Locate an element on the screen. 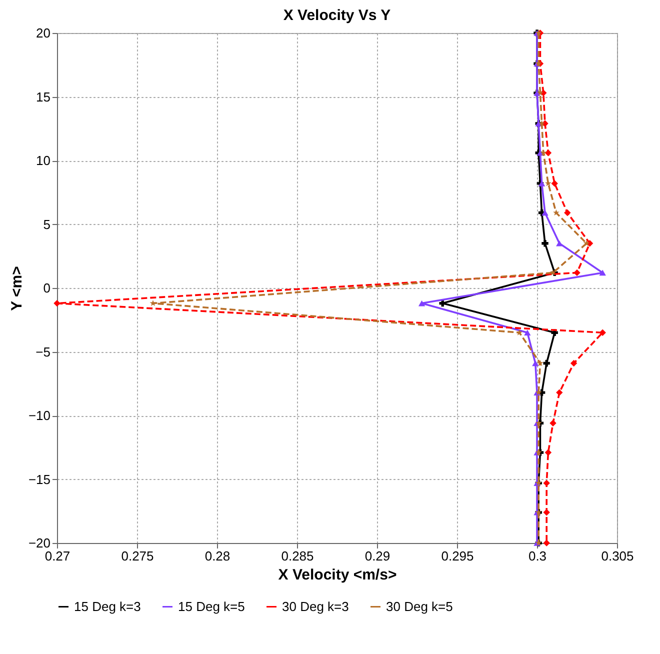 The image size is (660, 654). chart-title: X Velocity Vs Y is located at coordinates (337, 15).